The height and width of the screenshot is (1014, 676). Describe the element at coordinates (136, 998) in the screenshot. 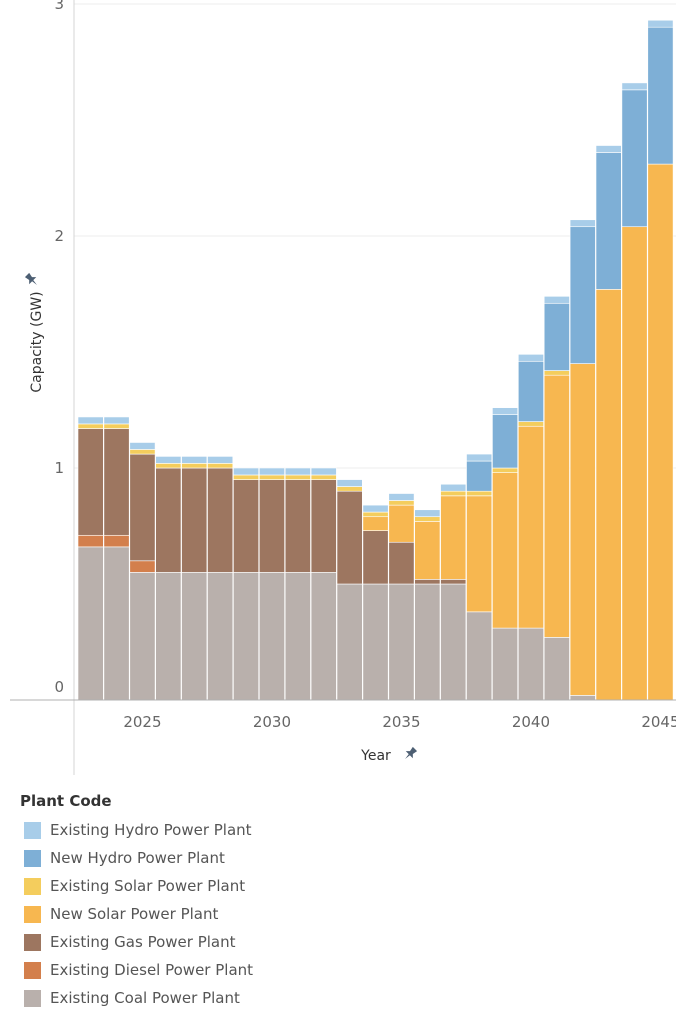

I see `legend-item: Existing Coal Power Plant` at that location.